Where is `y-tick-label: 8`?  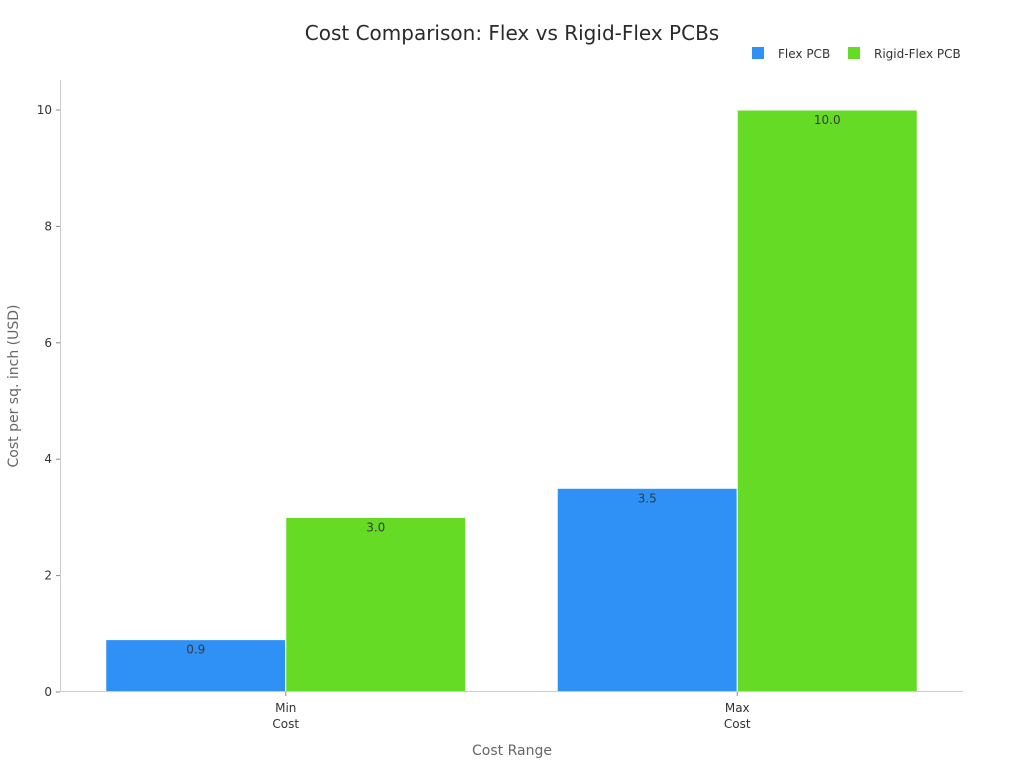
y-tick-label: 8 is located at coordinates (48, 226).